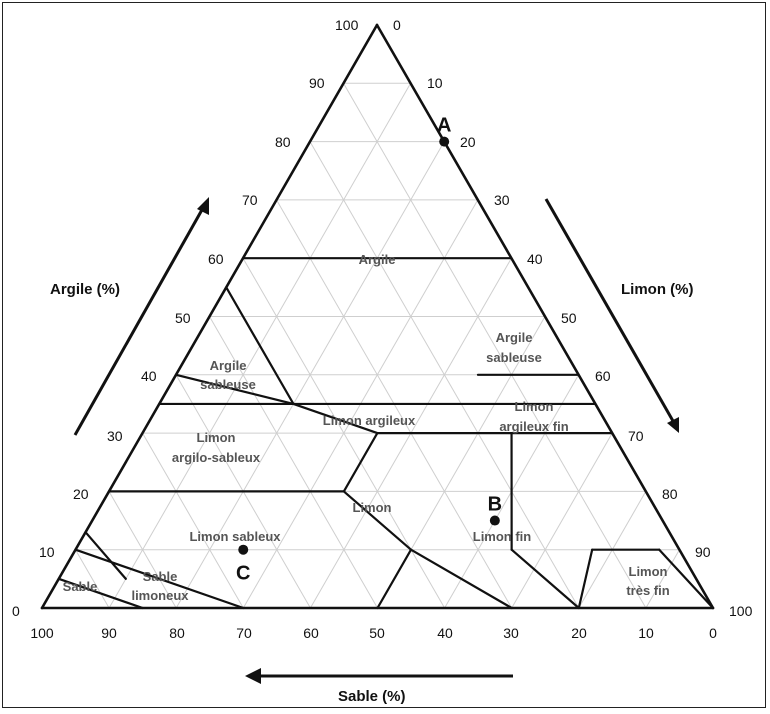 This screenshot has width=770, height=714. Describe the element at coordinates (562, 520) in the screenshot. I see `grid-line` at that location.